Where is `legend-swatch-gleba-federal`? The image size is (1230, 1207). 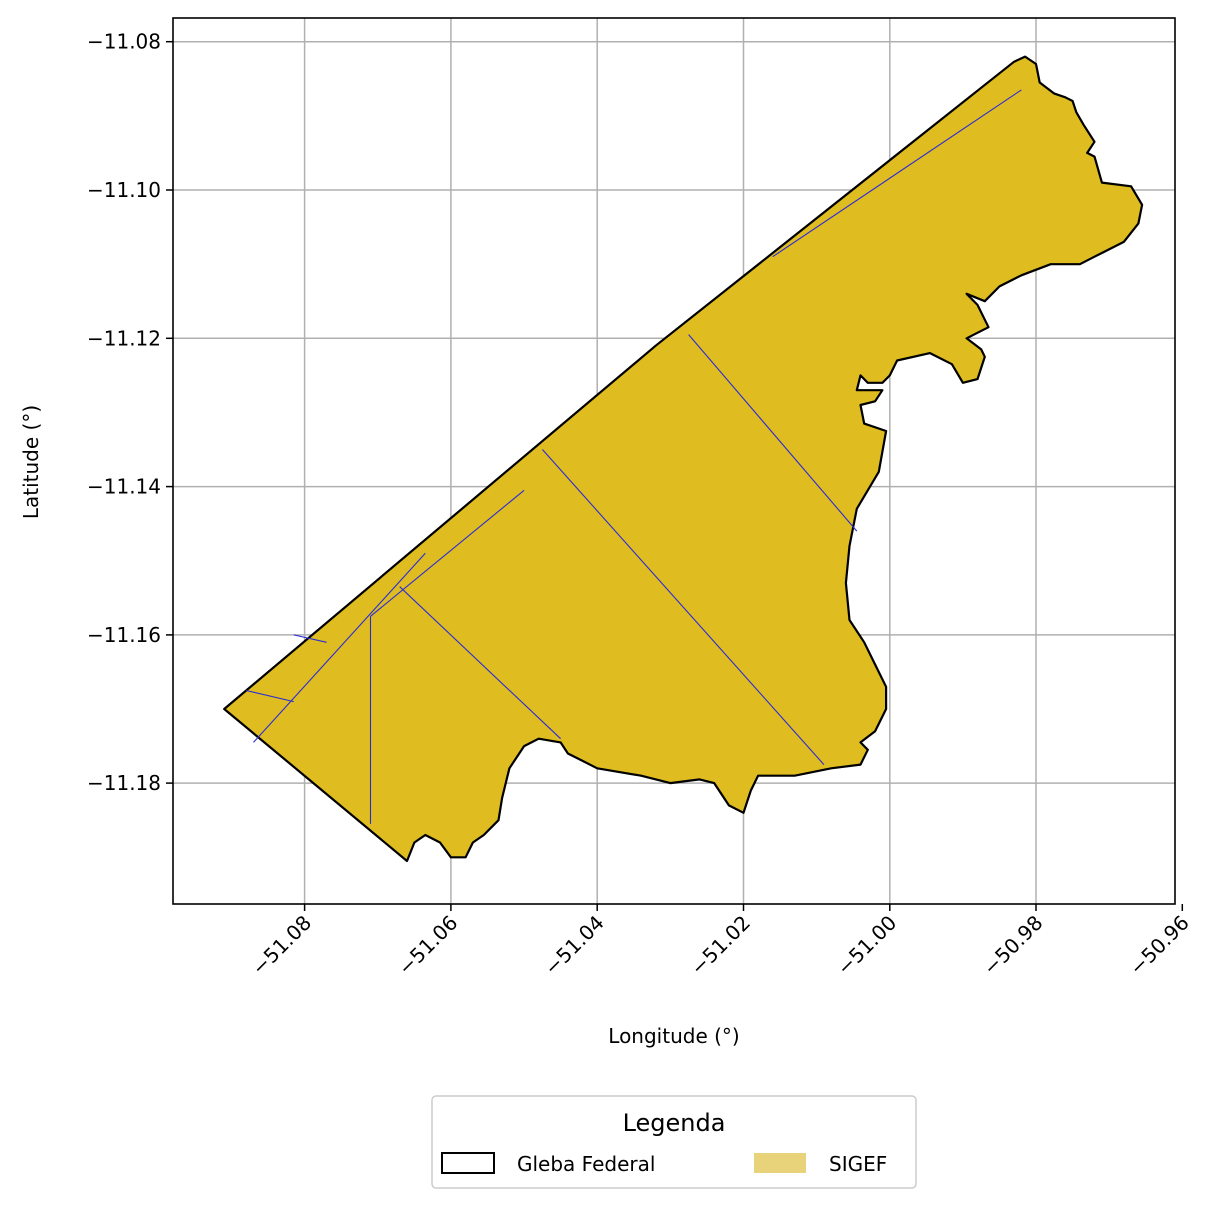 legend-swatch-gleba-federal is located at coordinates (468, 1163).